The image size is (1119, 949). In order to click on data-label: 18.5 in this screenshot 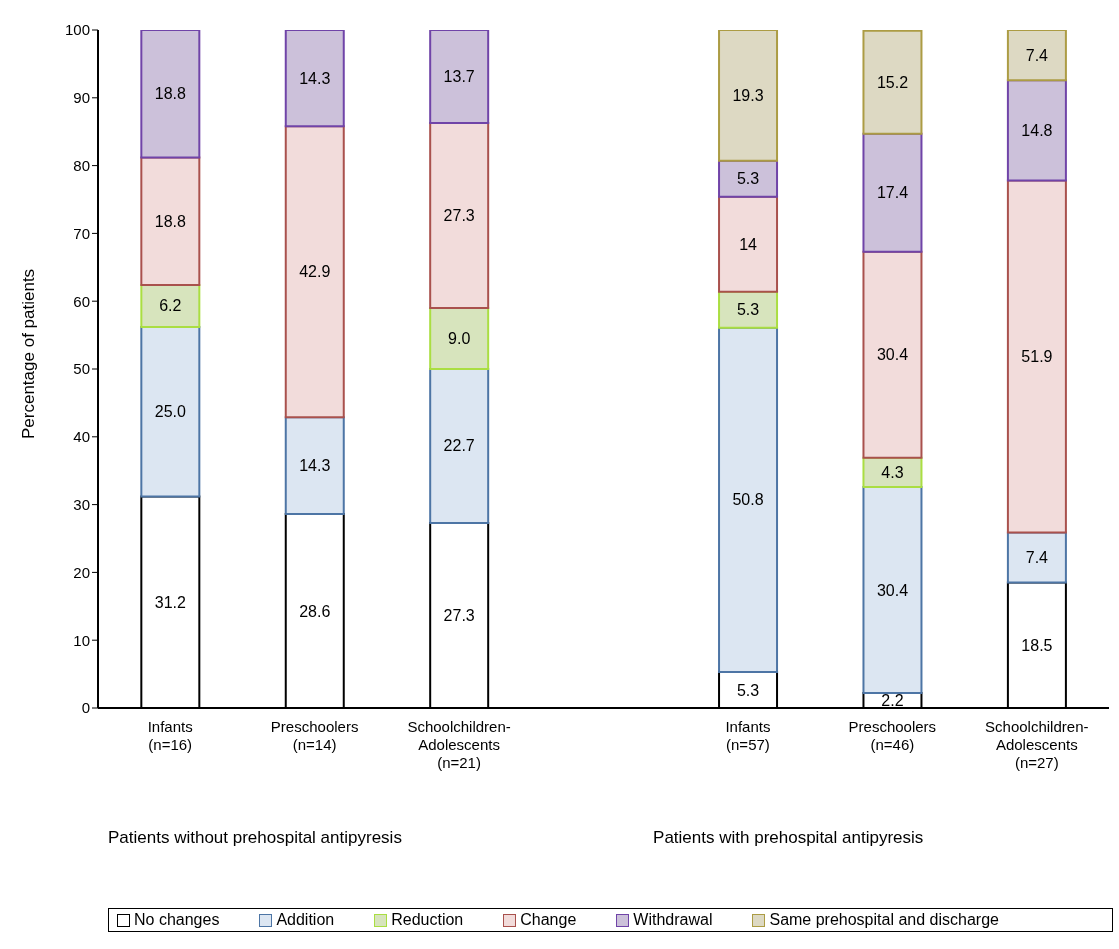, I will do `click(1037, 645)`.